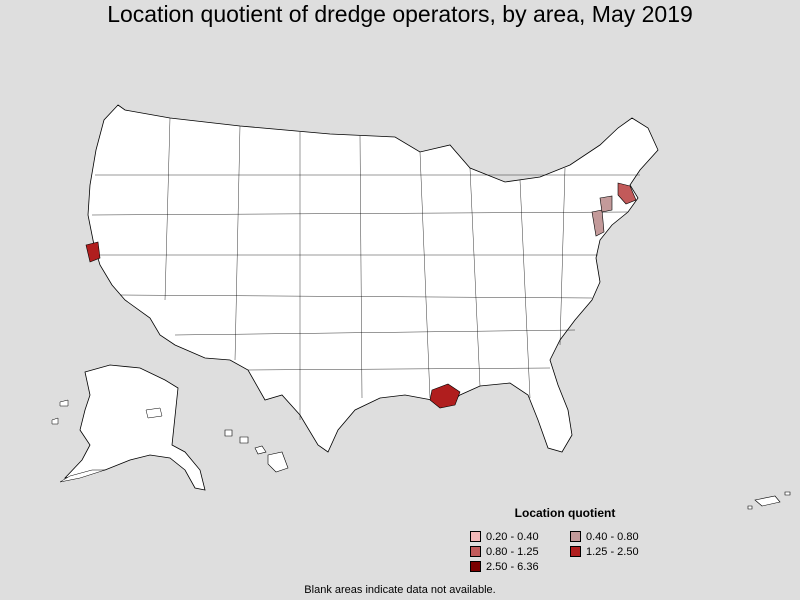 Image resolution: width=800 pixels, height=600 pixels. What do you see at coordinates (134, 427) in the screenshot?
I see `alaska-shape` at bounding box center [134, 427].